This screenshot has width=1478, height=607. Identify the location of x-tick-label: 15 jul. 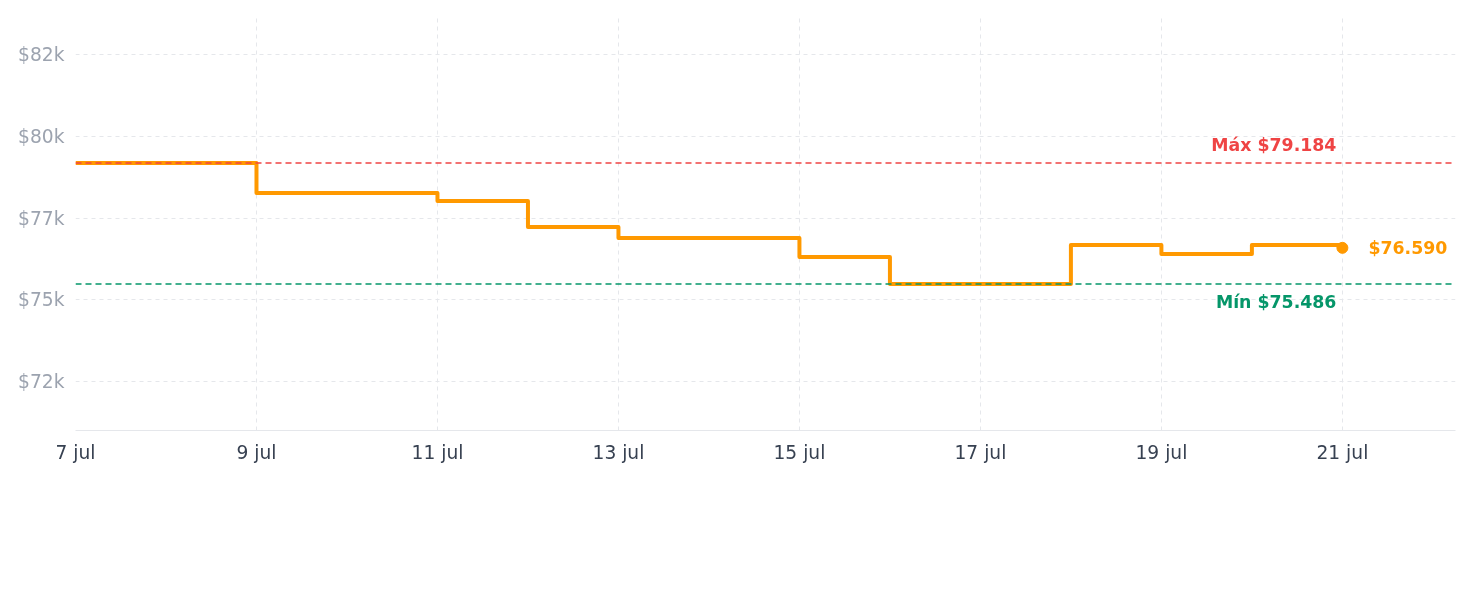
(799, 452).